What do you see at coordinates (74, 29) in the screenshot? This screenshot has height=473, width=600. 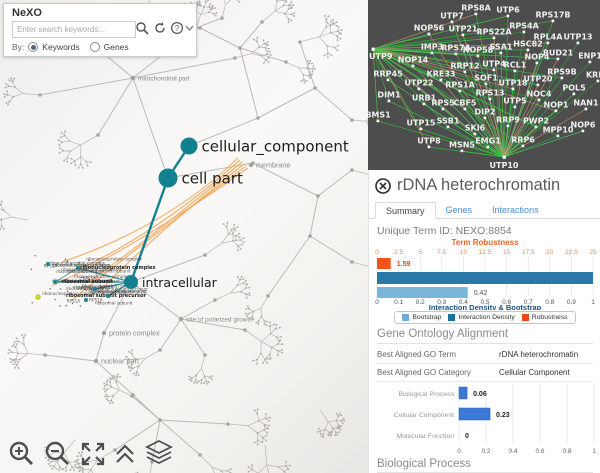 I see `search-input` at bounding box center [74, 29].